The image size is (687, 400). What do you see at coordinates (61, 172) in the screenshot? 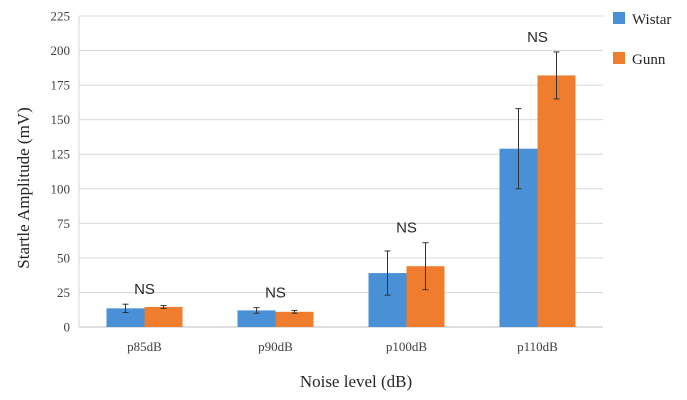
I see `y-tick-labels: 0 25 50 75 100 125 150 175 200 225` at bounding box center [61, 172].